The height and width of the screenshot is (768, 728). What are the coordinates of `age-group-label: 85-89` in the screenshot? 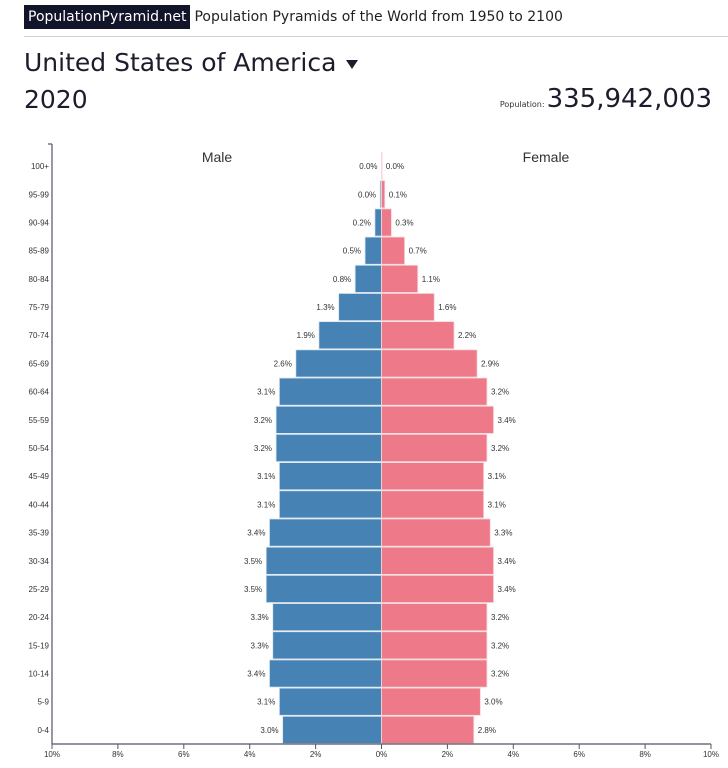 It's located at (39, 251).